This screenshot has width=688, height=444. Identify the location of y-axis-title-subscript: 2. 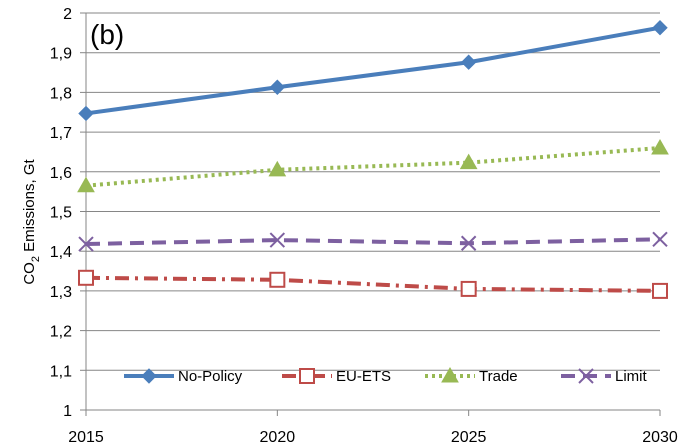
(36, 259).